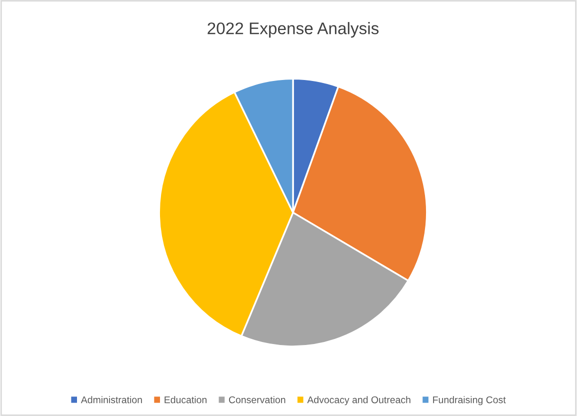  I want to click on legend-label: Education, so click(185, 400).